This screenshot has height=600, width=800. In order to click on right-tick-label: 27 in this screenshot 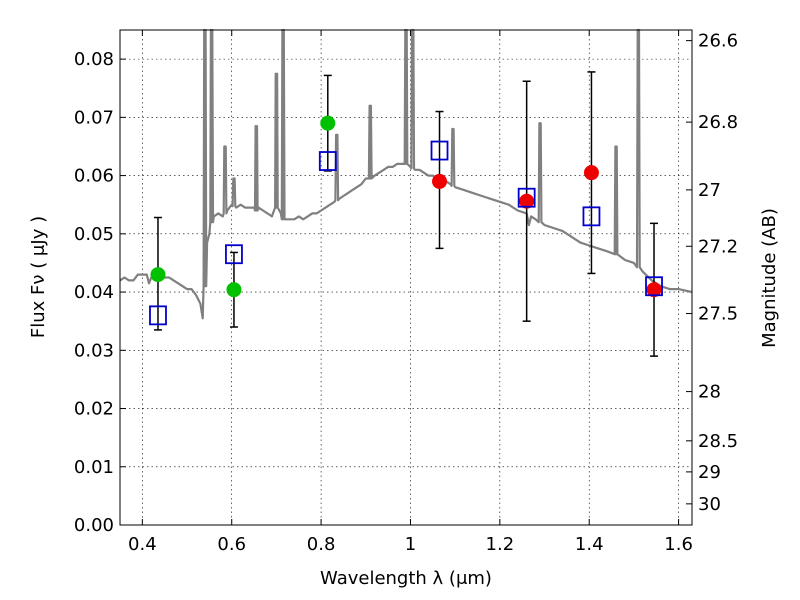, I will do `click(709, 190)`.